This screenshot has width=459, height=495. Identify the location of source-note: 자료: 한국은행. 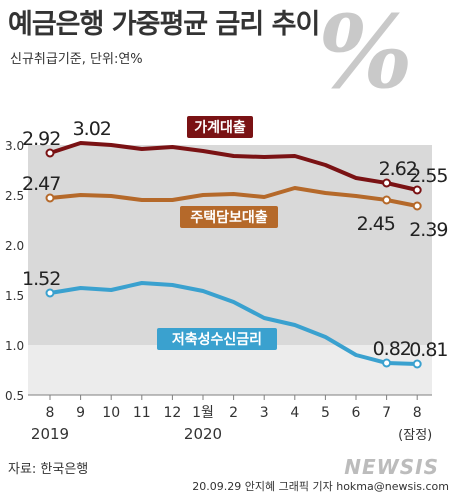
(48, 469).